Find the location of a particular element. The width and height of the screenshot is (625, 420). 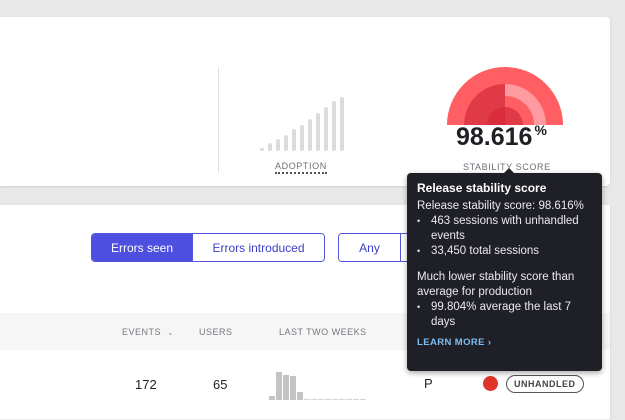

stability-metric: 98.616% STABILITY SCORE is located at coordinates (505, 122).